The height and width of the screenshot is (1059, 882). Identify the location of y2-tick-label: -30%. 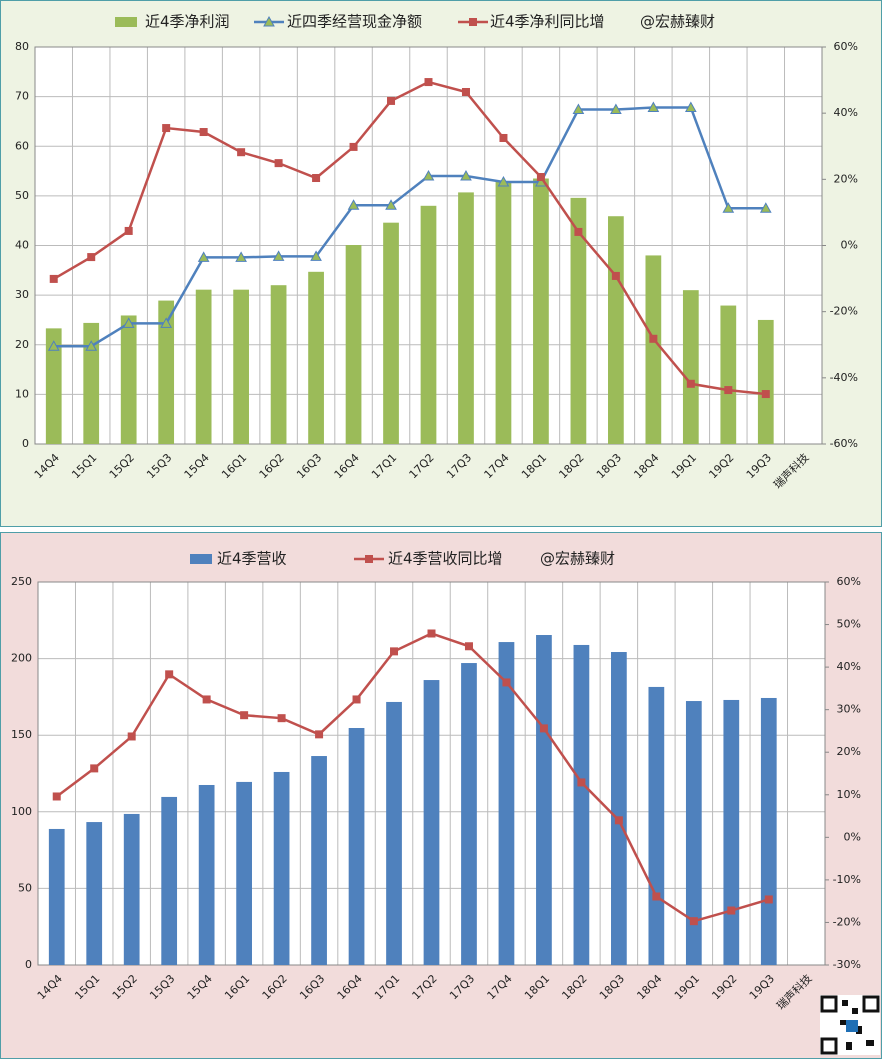
(847, 964).